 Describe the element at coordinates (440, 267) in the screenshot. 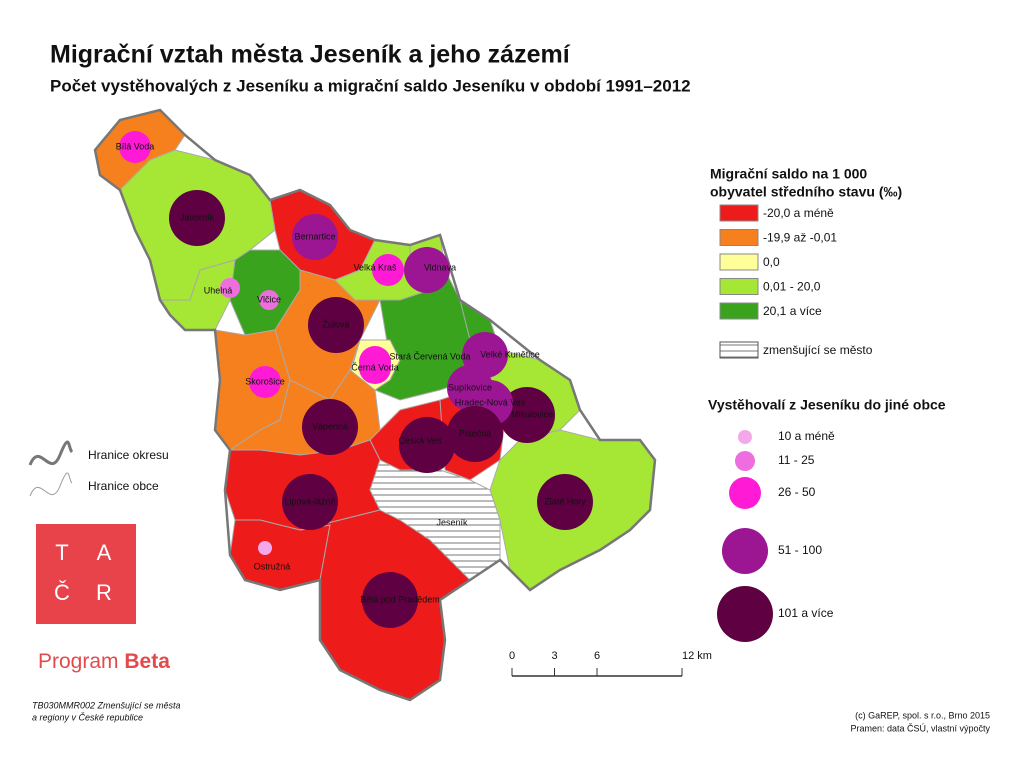

I see `municipality-label: Vidnava` at that location.